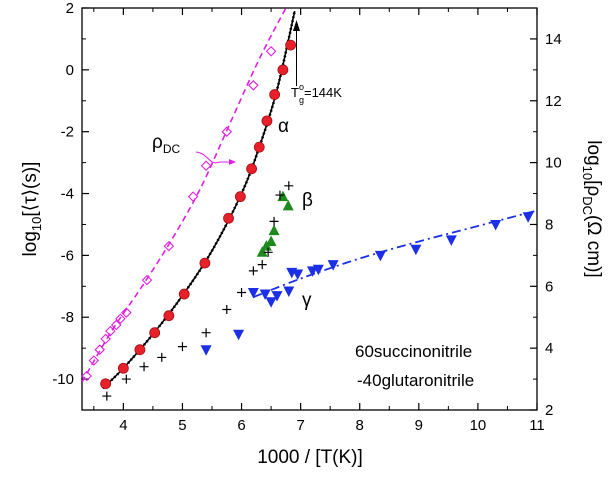  I want to click on rho-dc-label: ρDC, so click(166, 144).